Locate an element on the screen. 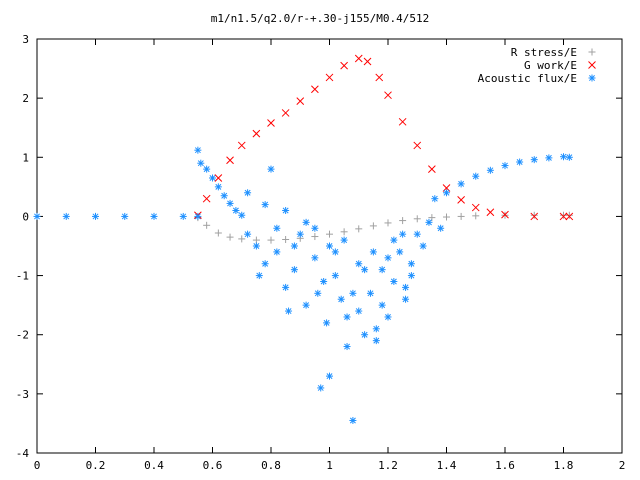  x-tick-label: 1.4 is located at coordinates (447, 465).